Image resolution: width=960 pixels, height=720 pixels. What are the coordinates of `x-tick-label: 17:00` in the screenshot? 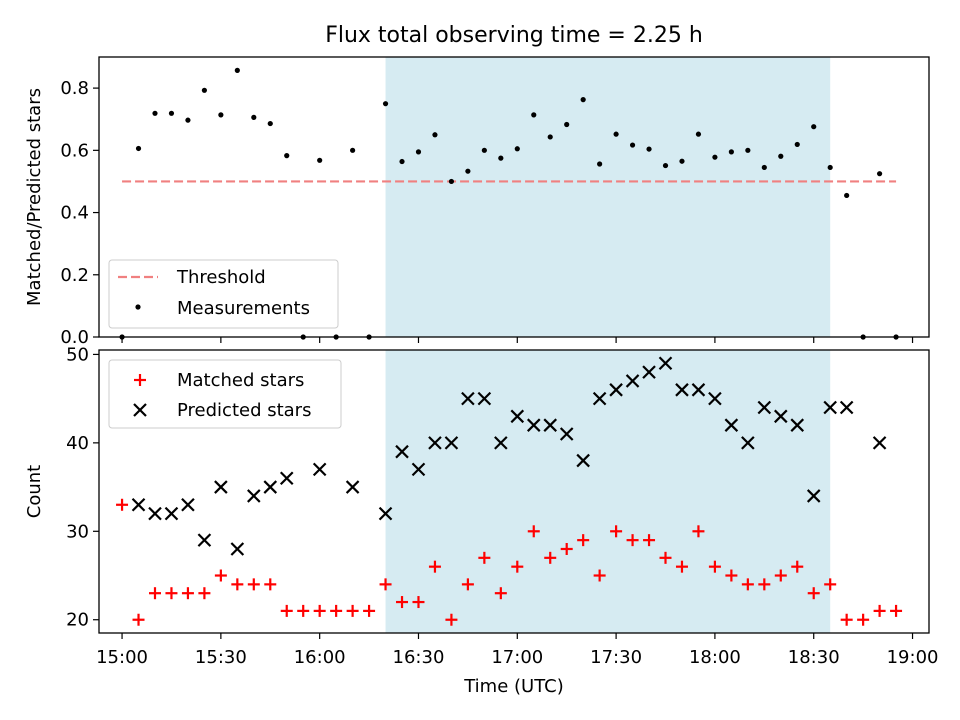 It's located at (517, 657).